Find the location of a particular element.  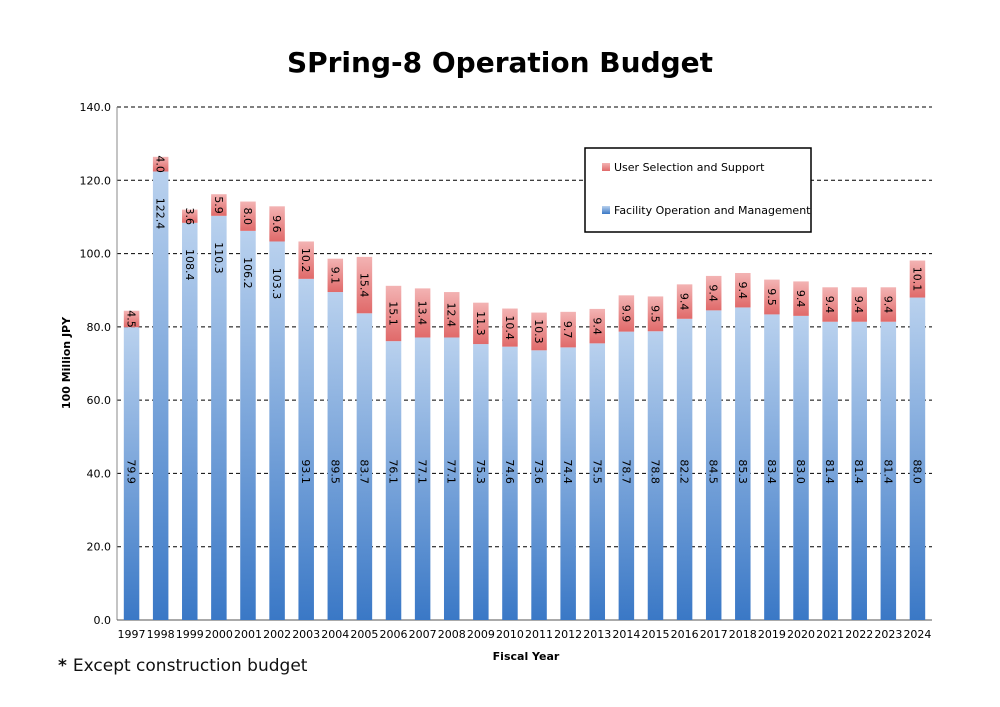

data-label-facility-operation: 79.9 is located at coordinates (131, 471).